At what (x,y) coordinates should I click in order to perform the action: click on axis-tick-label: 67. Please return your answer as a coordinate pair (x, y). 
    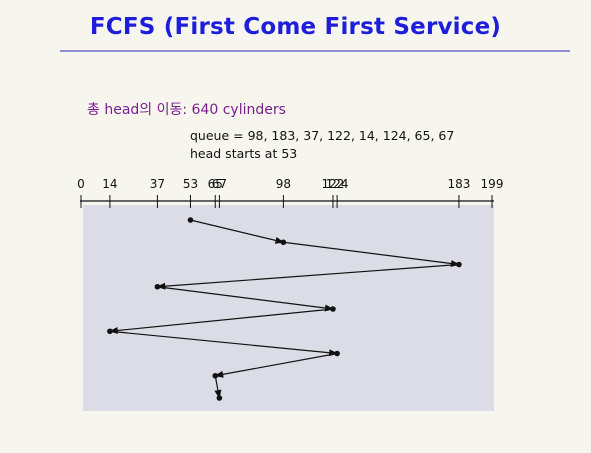
    Looking at the image, I should click on (219, 184).